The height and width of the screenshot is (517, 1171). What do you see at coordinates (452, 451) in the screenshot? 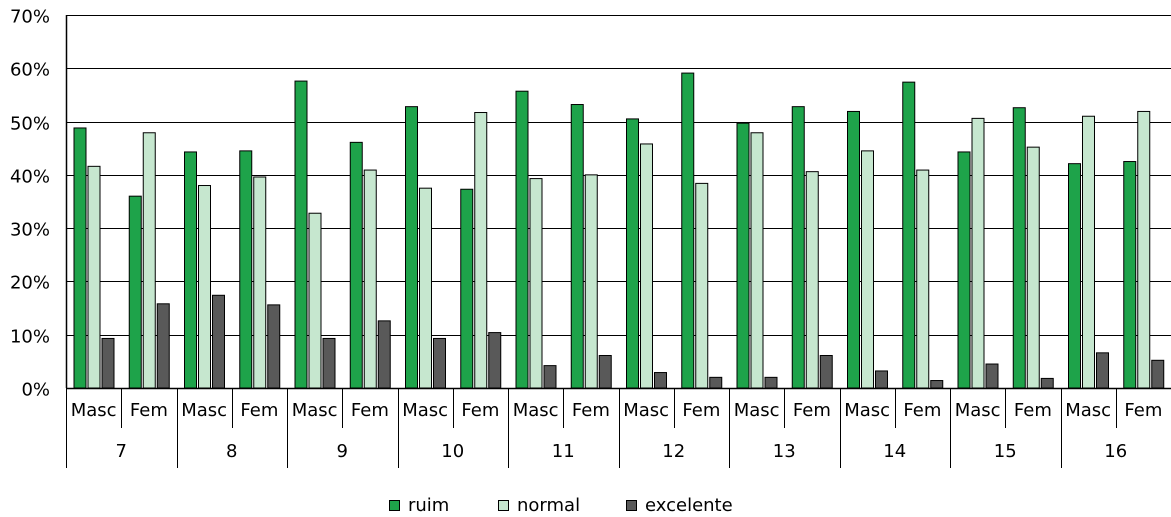
I see `x-group-label: 10` at bounding box center [452, 451].